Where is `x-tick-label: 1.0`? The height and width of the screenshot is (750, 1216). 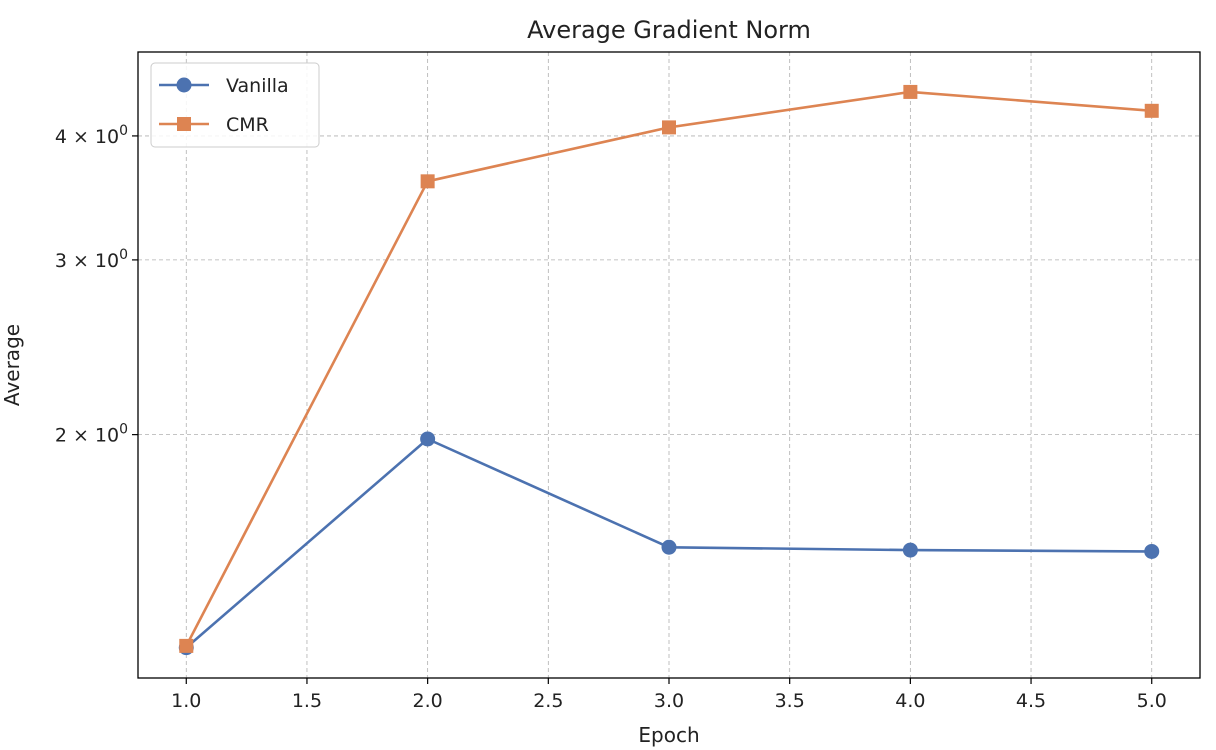
x-tick-label: 1.0 is located at coordinates (186, 701).